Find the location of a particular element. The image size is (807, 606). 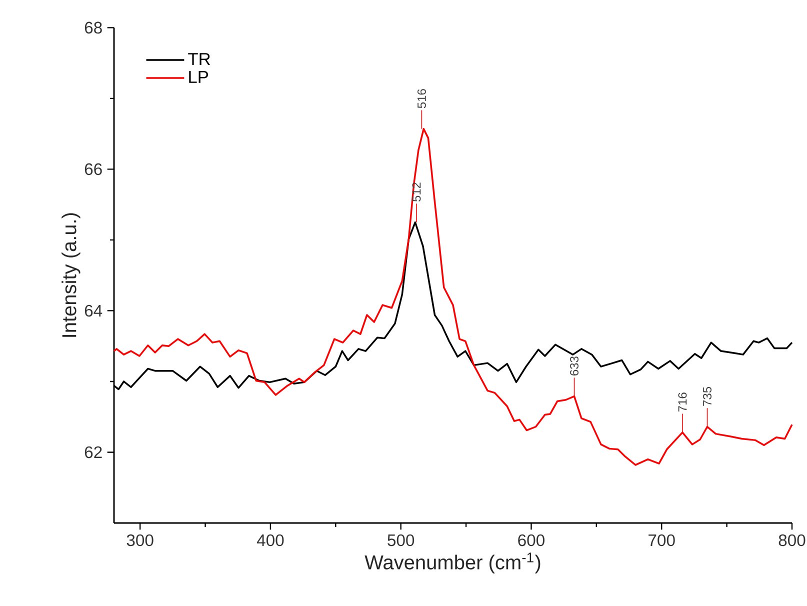

y-tick-label: 68 is located at coordinates (93, 28).